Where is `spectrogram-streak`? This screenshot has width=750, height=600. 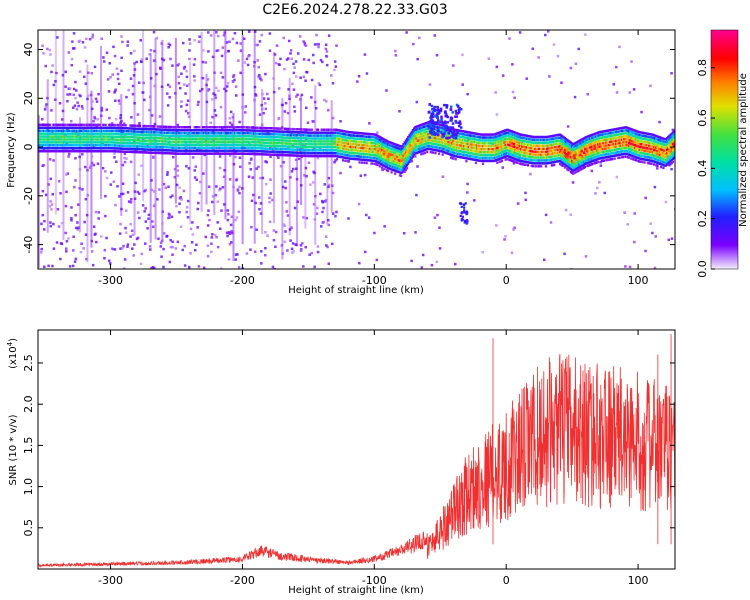
spectrogram-streak is located at coordinates (315, 165).